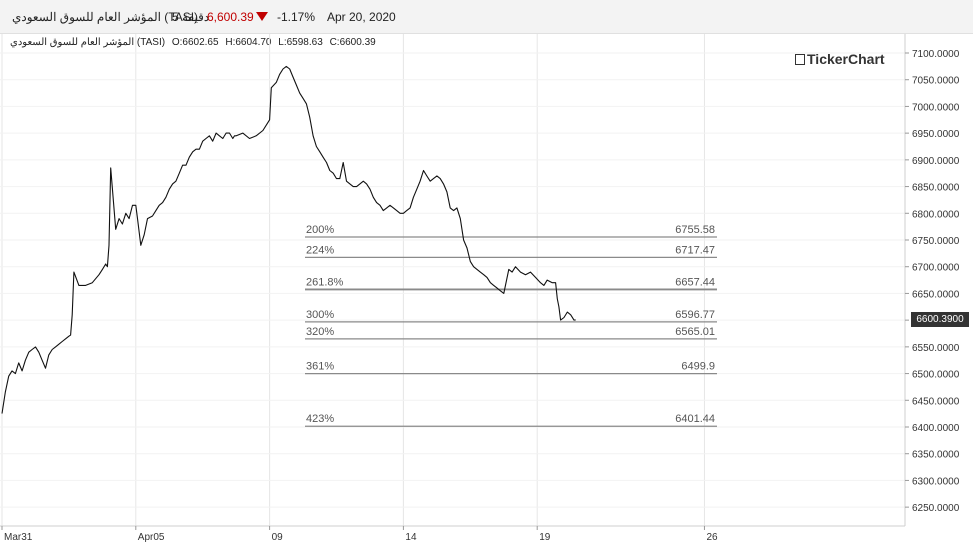  What do you see at coordinates (936, 428) in the screenshot?
I see `y-tick-label: 6400.0000` at bounding box center [936, 428].